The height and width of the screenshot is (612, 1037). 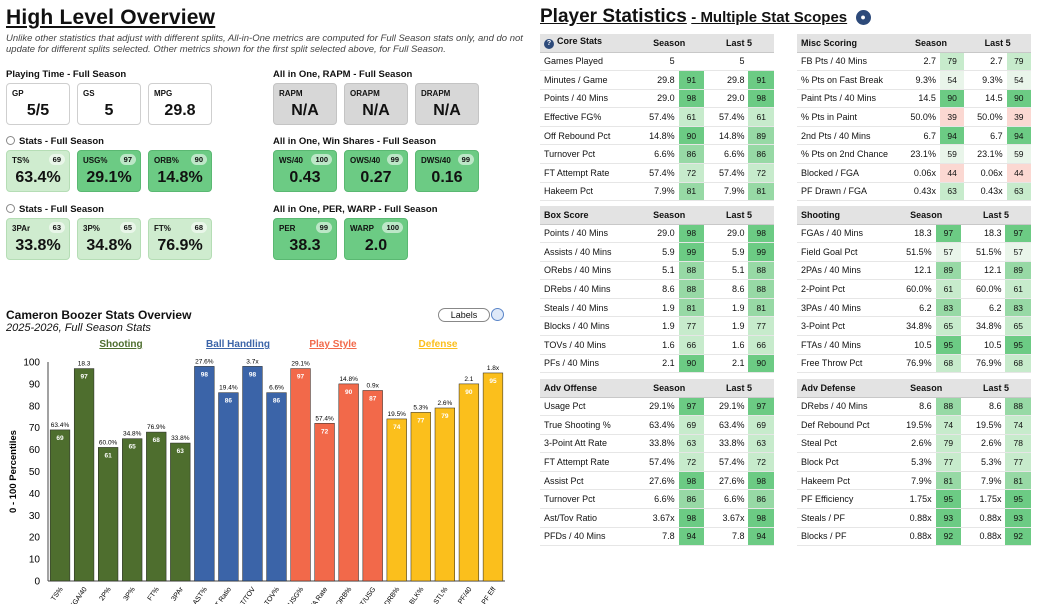 What do you see at coordinates (761, 364) in the screenshot?
I see `stat-percentile: 90` at bounding box center [761, 364].